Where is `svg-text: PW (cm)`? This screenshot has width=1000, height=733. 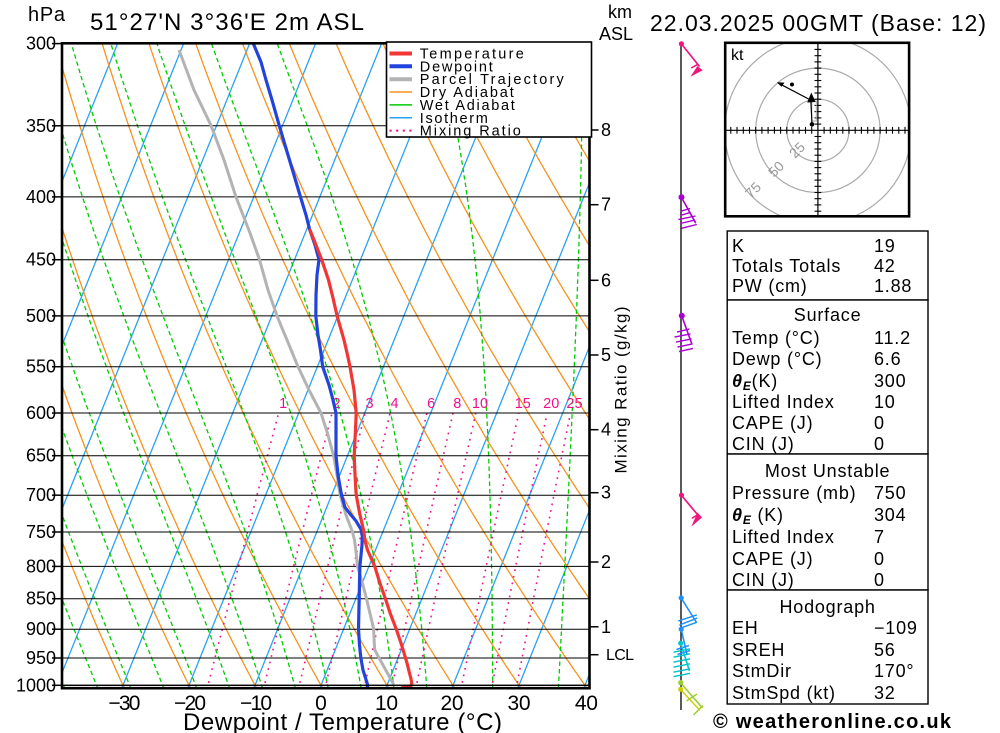 svg-text: PW (cm) is located at coordinates (770, 286).